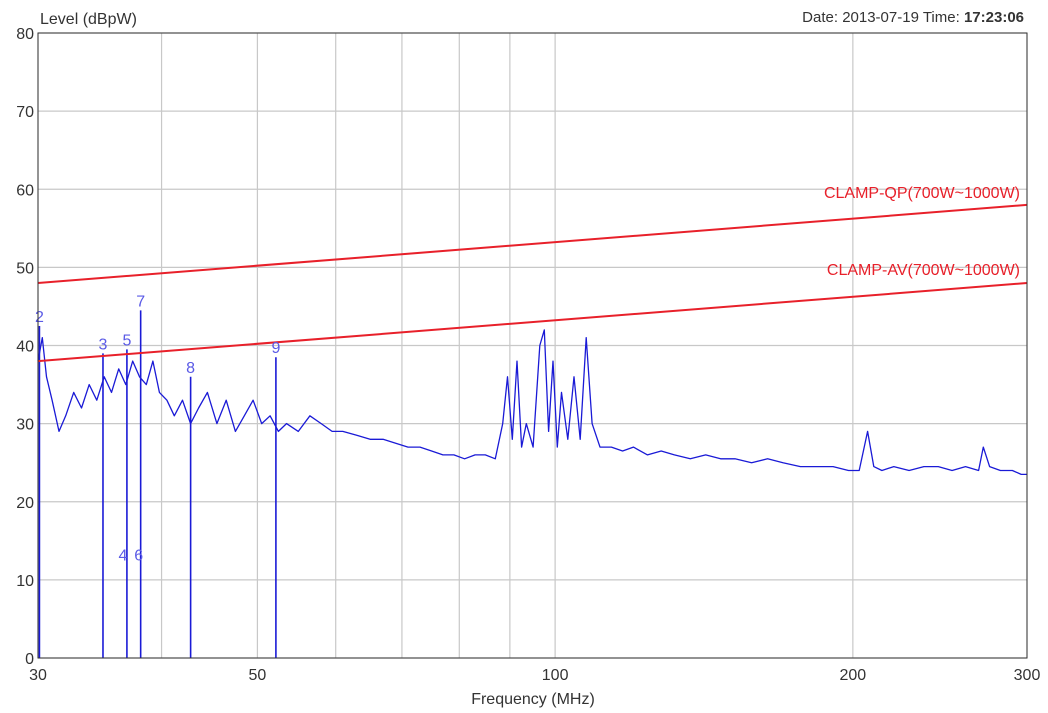  I want to click on time-value: 17:23:06, so click(994, 17).